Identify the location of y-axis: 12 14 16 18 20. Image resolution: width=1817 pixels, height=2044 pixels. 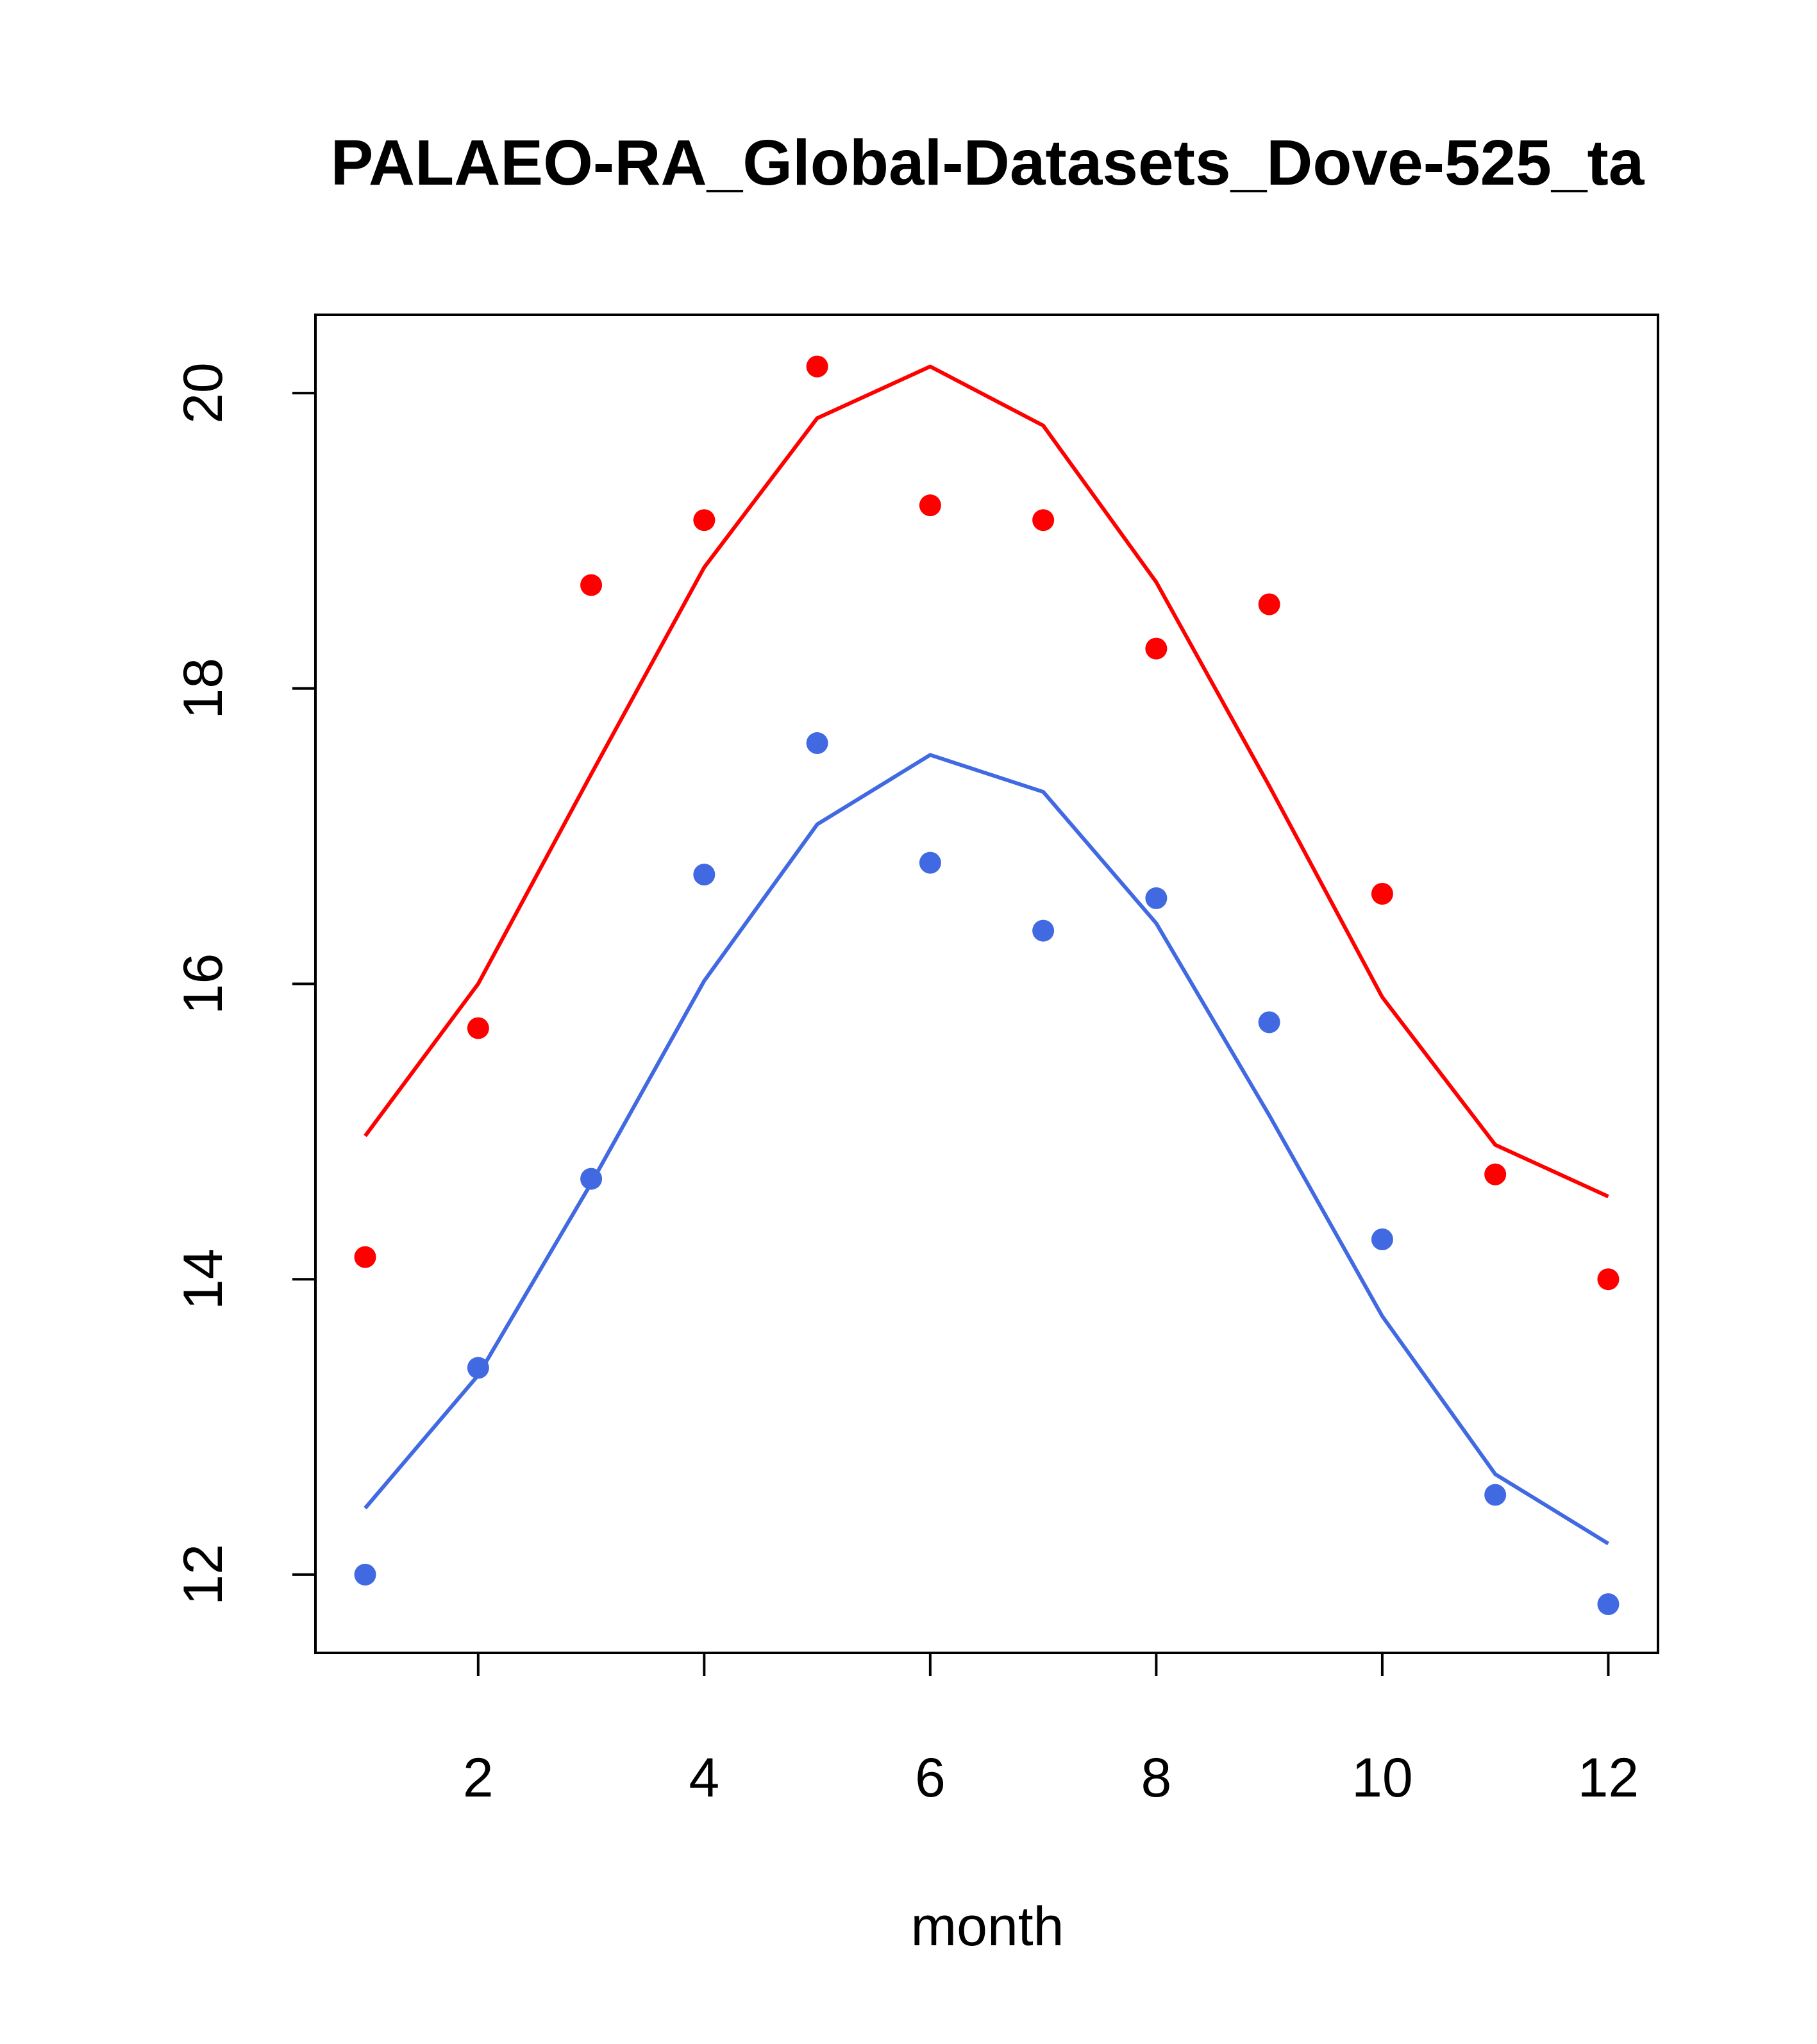
(245, 983).